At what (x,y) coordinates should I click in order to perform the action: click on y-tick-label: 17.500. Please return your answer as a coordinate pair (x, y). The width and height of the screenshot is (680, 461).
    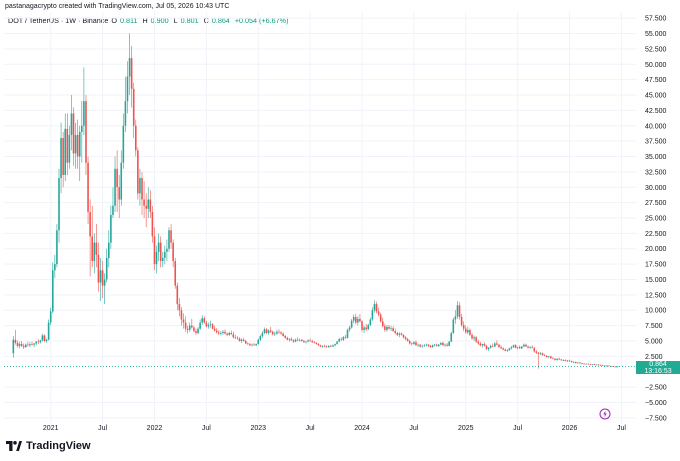
    Looking at the image, I should click on (656, 265).